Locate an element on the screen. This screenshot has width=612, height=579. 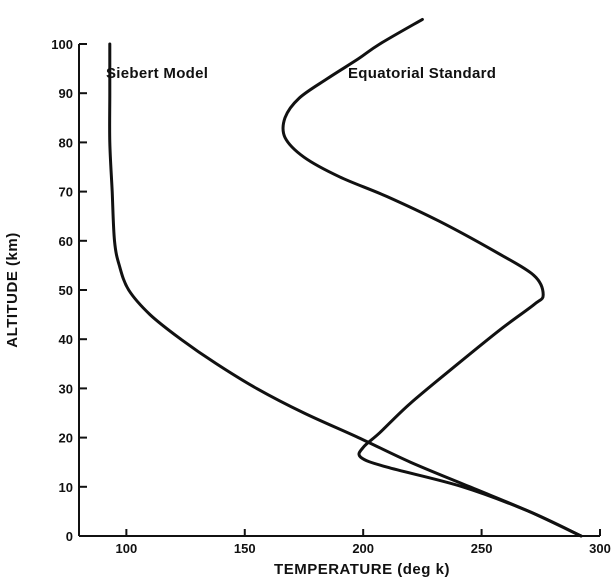
y-tick-label-10: 10 is located at coordinates (66, 487).